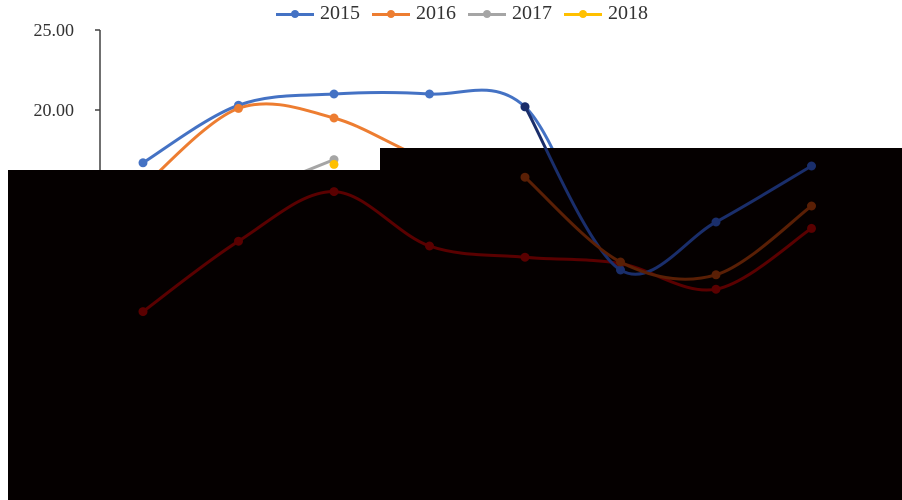 Image resolution: width=902 pixels, height=500 pixels. Describe the element at coordinates (436, 13) in the screenshot. I see `legend-label: 2016` at that location.